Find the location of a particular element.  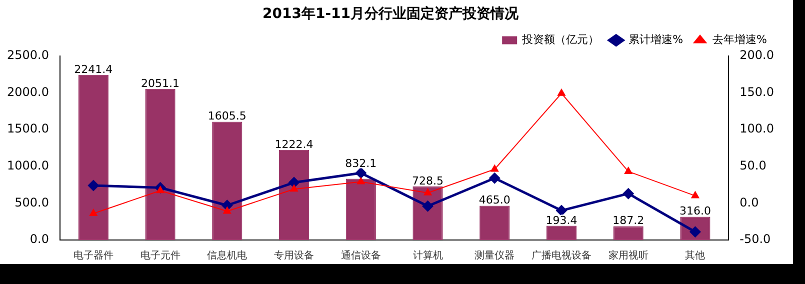

data-label: 832.1 is located at coordinates (361, 163).